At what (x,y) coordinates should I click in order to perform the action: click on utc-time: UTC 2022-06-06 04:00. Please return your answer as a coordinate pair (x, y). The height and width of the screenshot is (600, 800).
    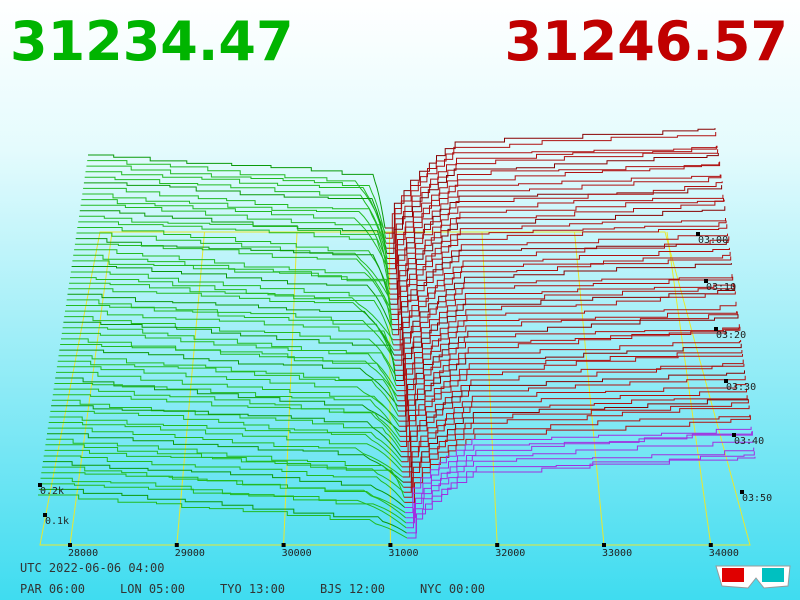
    Looking at the image, I should click on (92, 568).